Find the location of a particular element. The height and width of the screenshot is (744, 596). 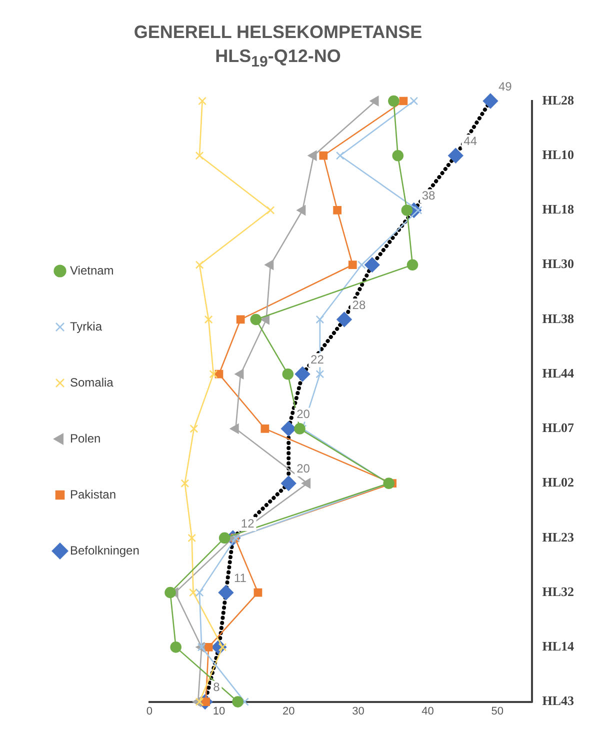

legend-label: Pakistan is located at coordinates (93, 493).